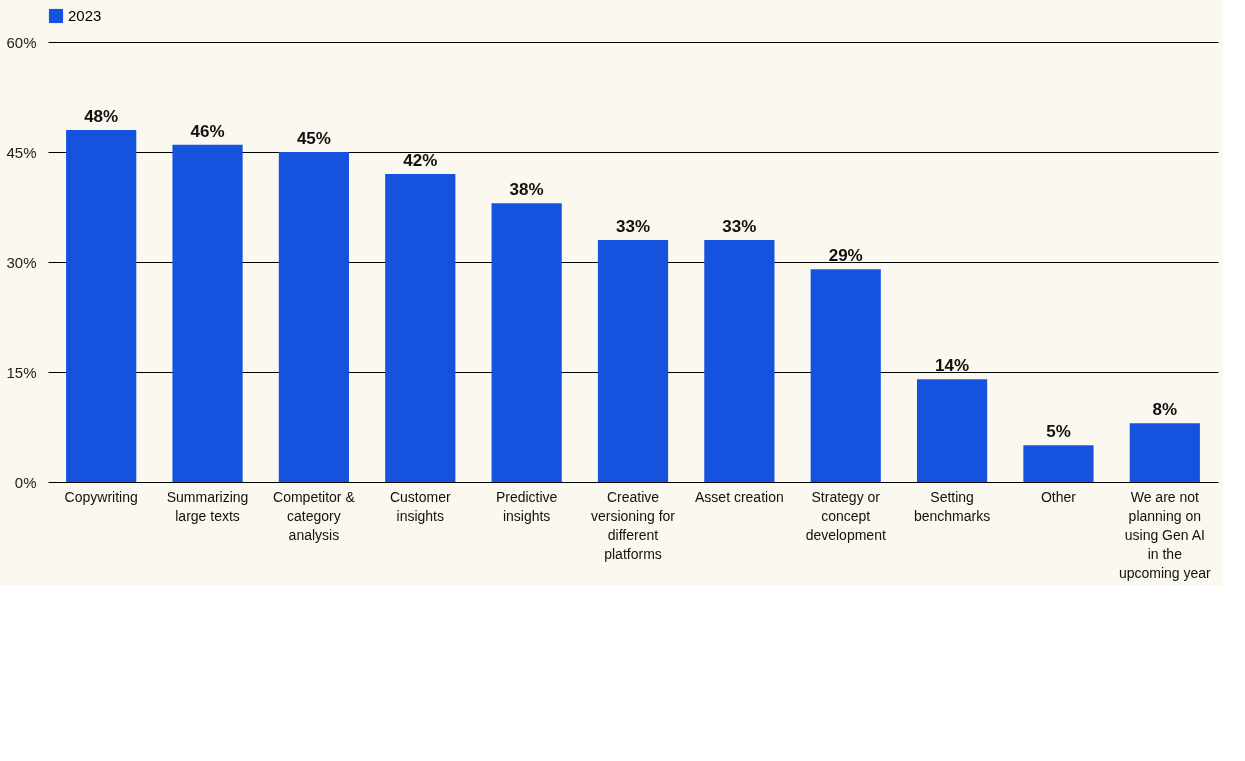 This screenshot has width=1245, height=761. Describe the element at coordinates (21, 42) in the screenshot. I see `y-tick-label: 60%` at that location.